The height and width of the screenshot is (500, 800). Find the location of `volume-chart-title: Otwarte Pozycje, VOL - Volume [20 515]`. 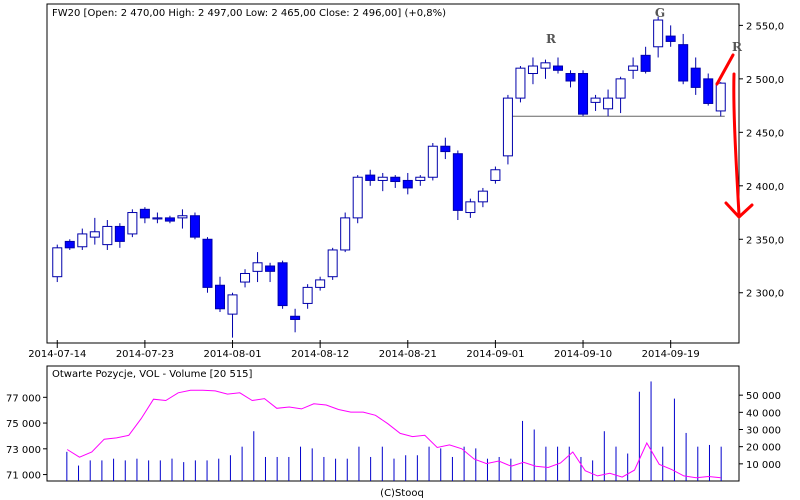

volume-chart-title: Otwarte Pozycje, VOL - Volume [20 515] is located at coordinates (152, 374).